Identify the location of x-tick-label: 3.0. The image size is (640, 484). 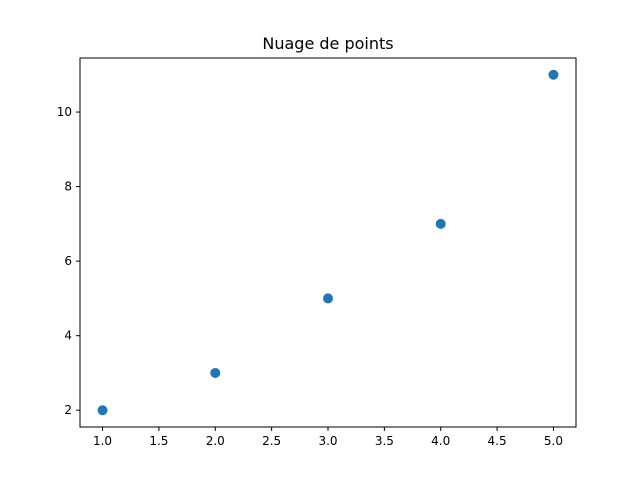
(327, 441).